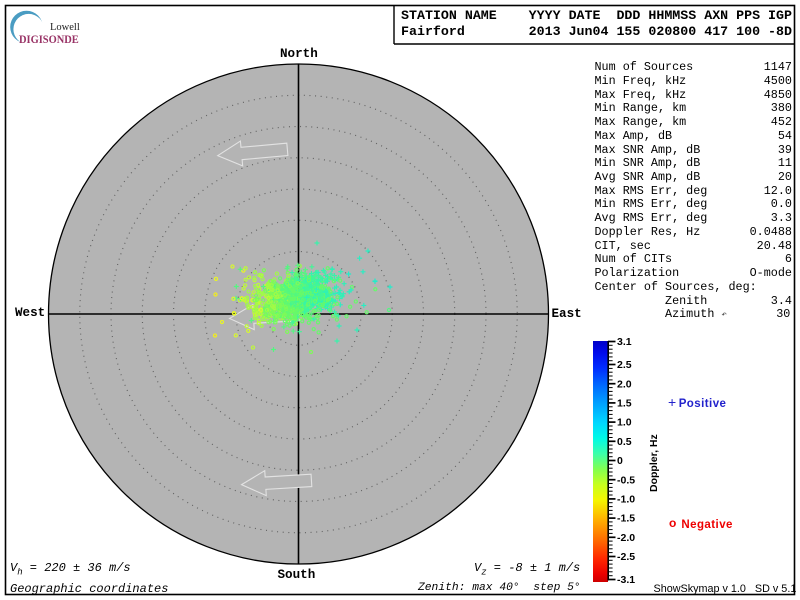  I want to click on svg-text: 3.1, so click(624, 342).